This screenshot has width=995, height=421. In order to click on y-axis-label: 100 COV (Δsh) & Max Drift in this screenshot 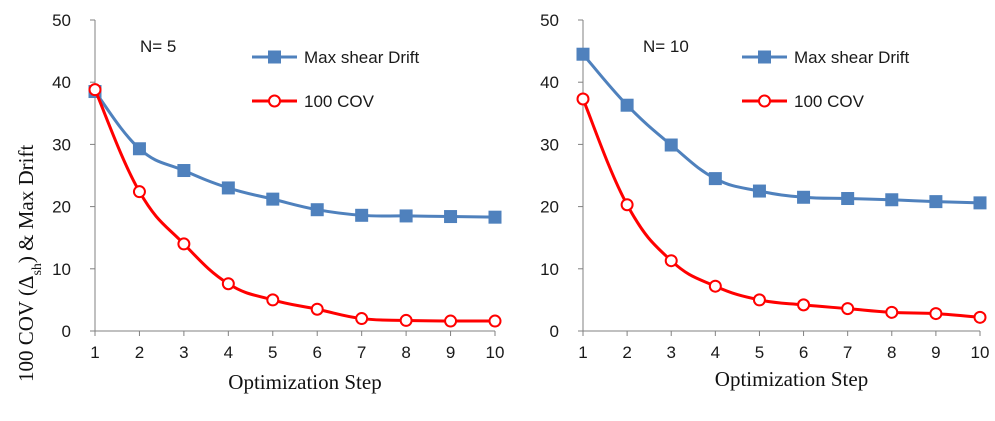, I will do `click(29, 263)`.